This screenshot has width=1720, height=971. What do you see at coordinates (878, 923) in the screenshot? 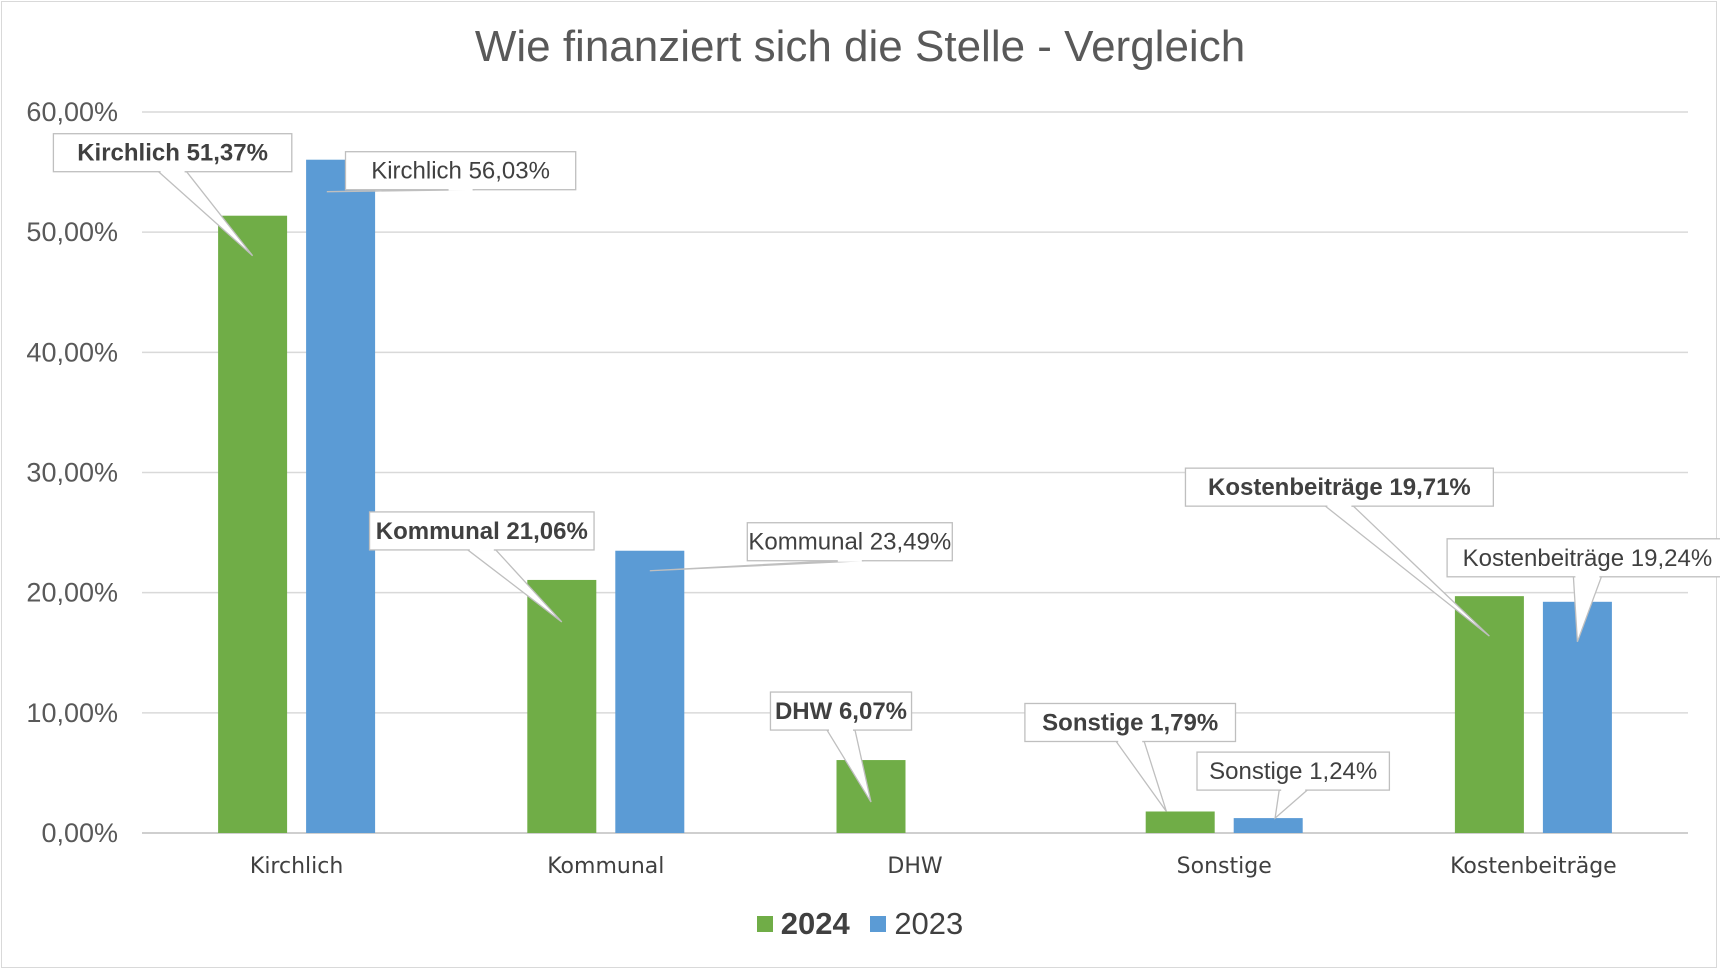
I see `legend-swatch-2023` at bounding box center [878, 923].